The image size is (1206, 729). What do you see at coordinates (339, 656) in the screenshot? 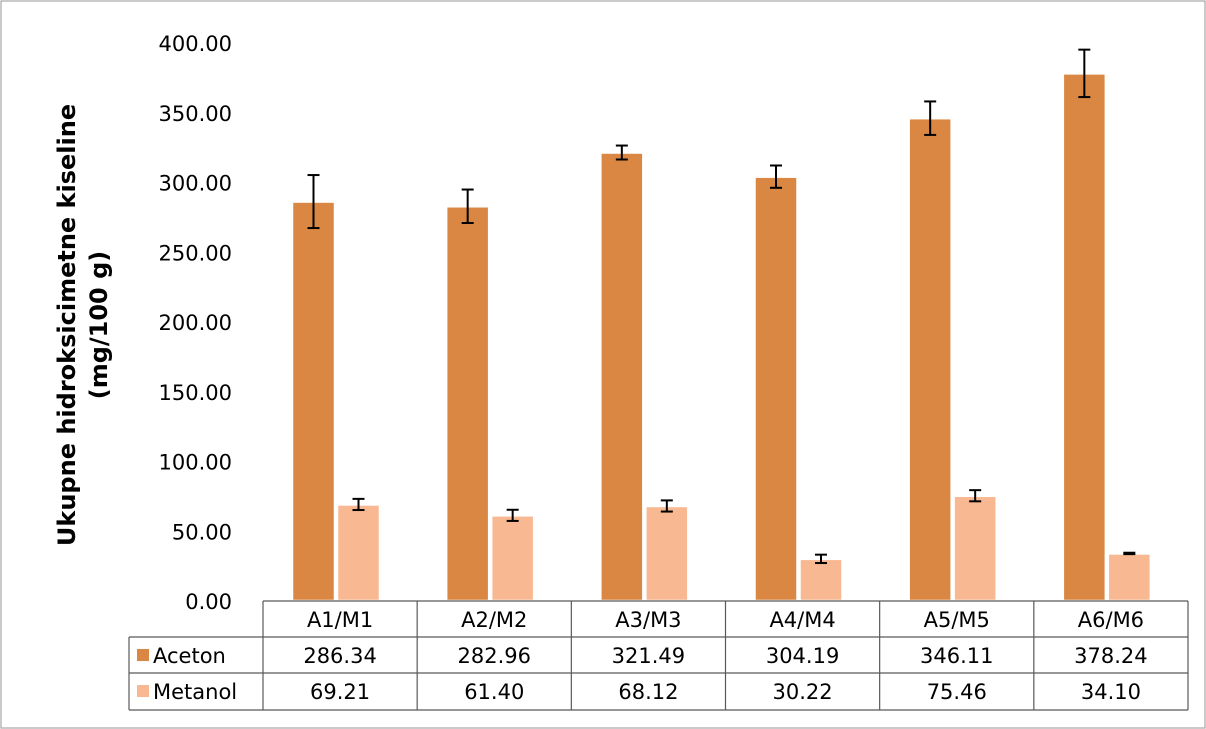
I see `data-label-aceton: 286.34` at bounding box center [339, 656].